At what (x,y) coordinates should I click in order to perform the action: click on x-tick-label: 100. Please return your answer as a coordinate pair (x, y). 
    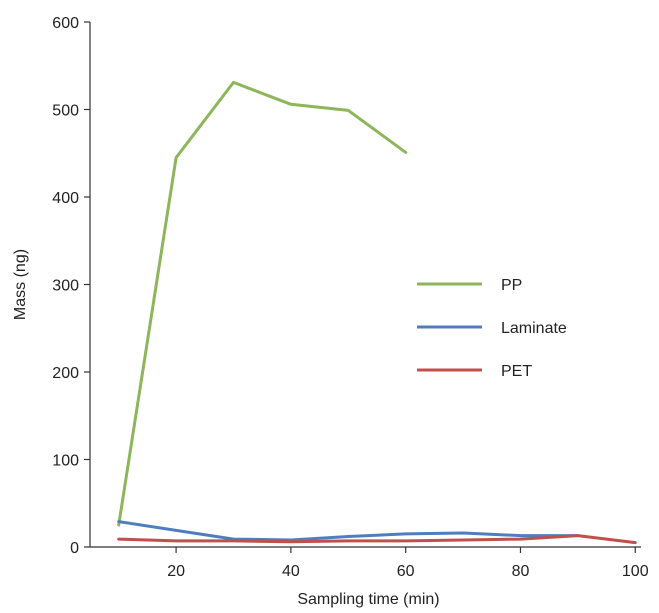
    Looking at the image, I should click on (635, 571).